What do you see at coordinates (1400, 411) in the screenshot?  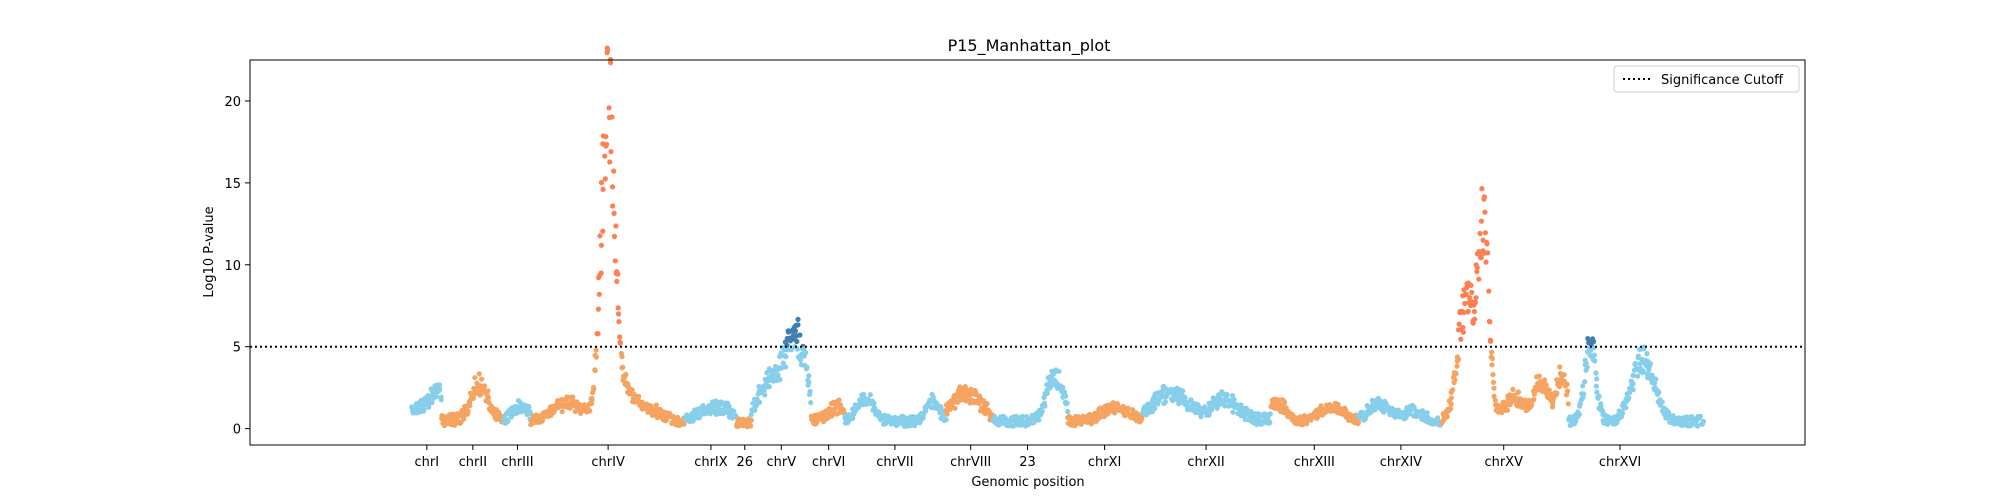 I see `chromosome-points-chrXIV` at bounding box center [1400, 411].